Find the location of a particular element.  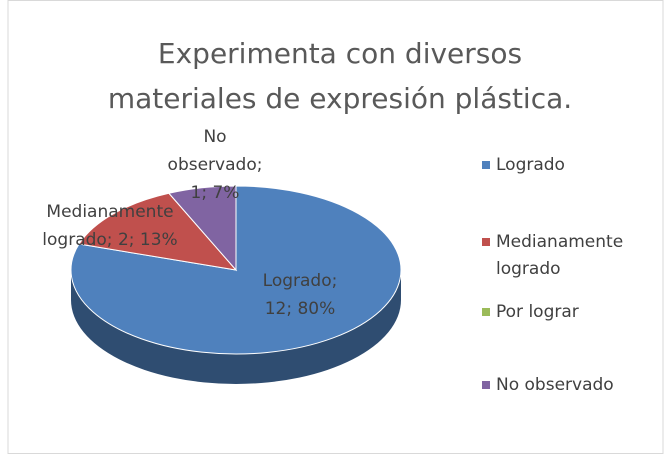

legend-label: No observado is located at coordinates (555, 385).